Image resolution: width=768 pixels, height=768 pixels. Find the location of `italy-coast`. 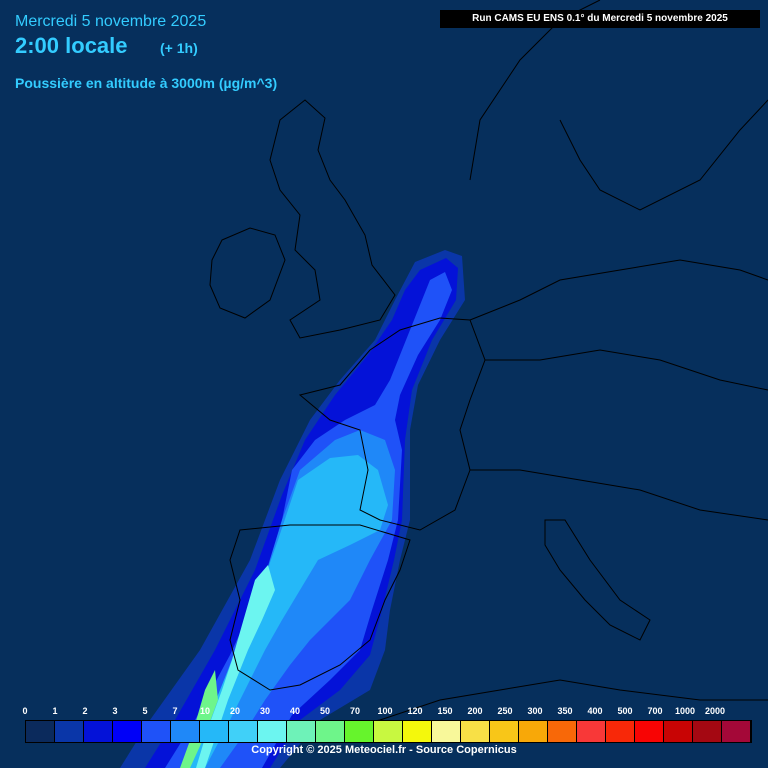

italy-coast is located at coordinates (597, 580).